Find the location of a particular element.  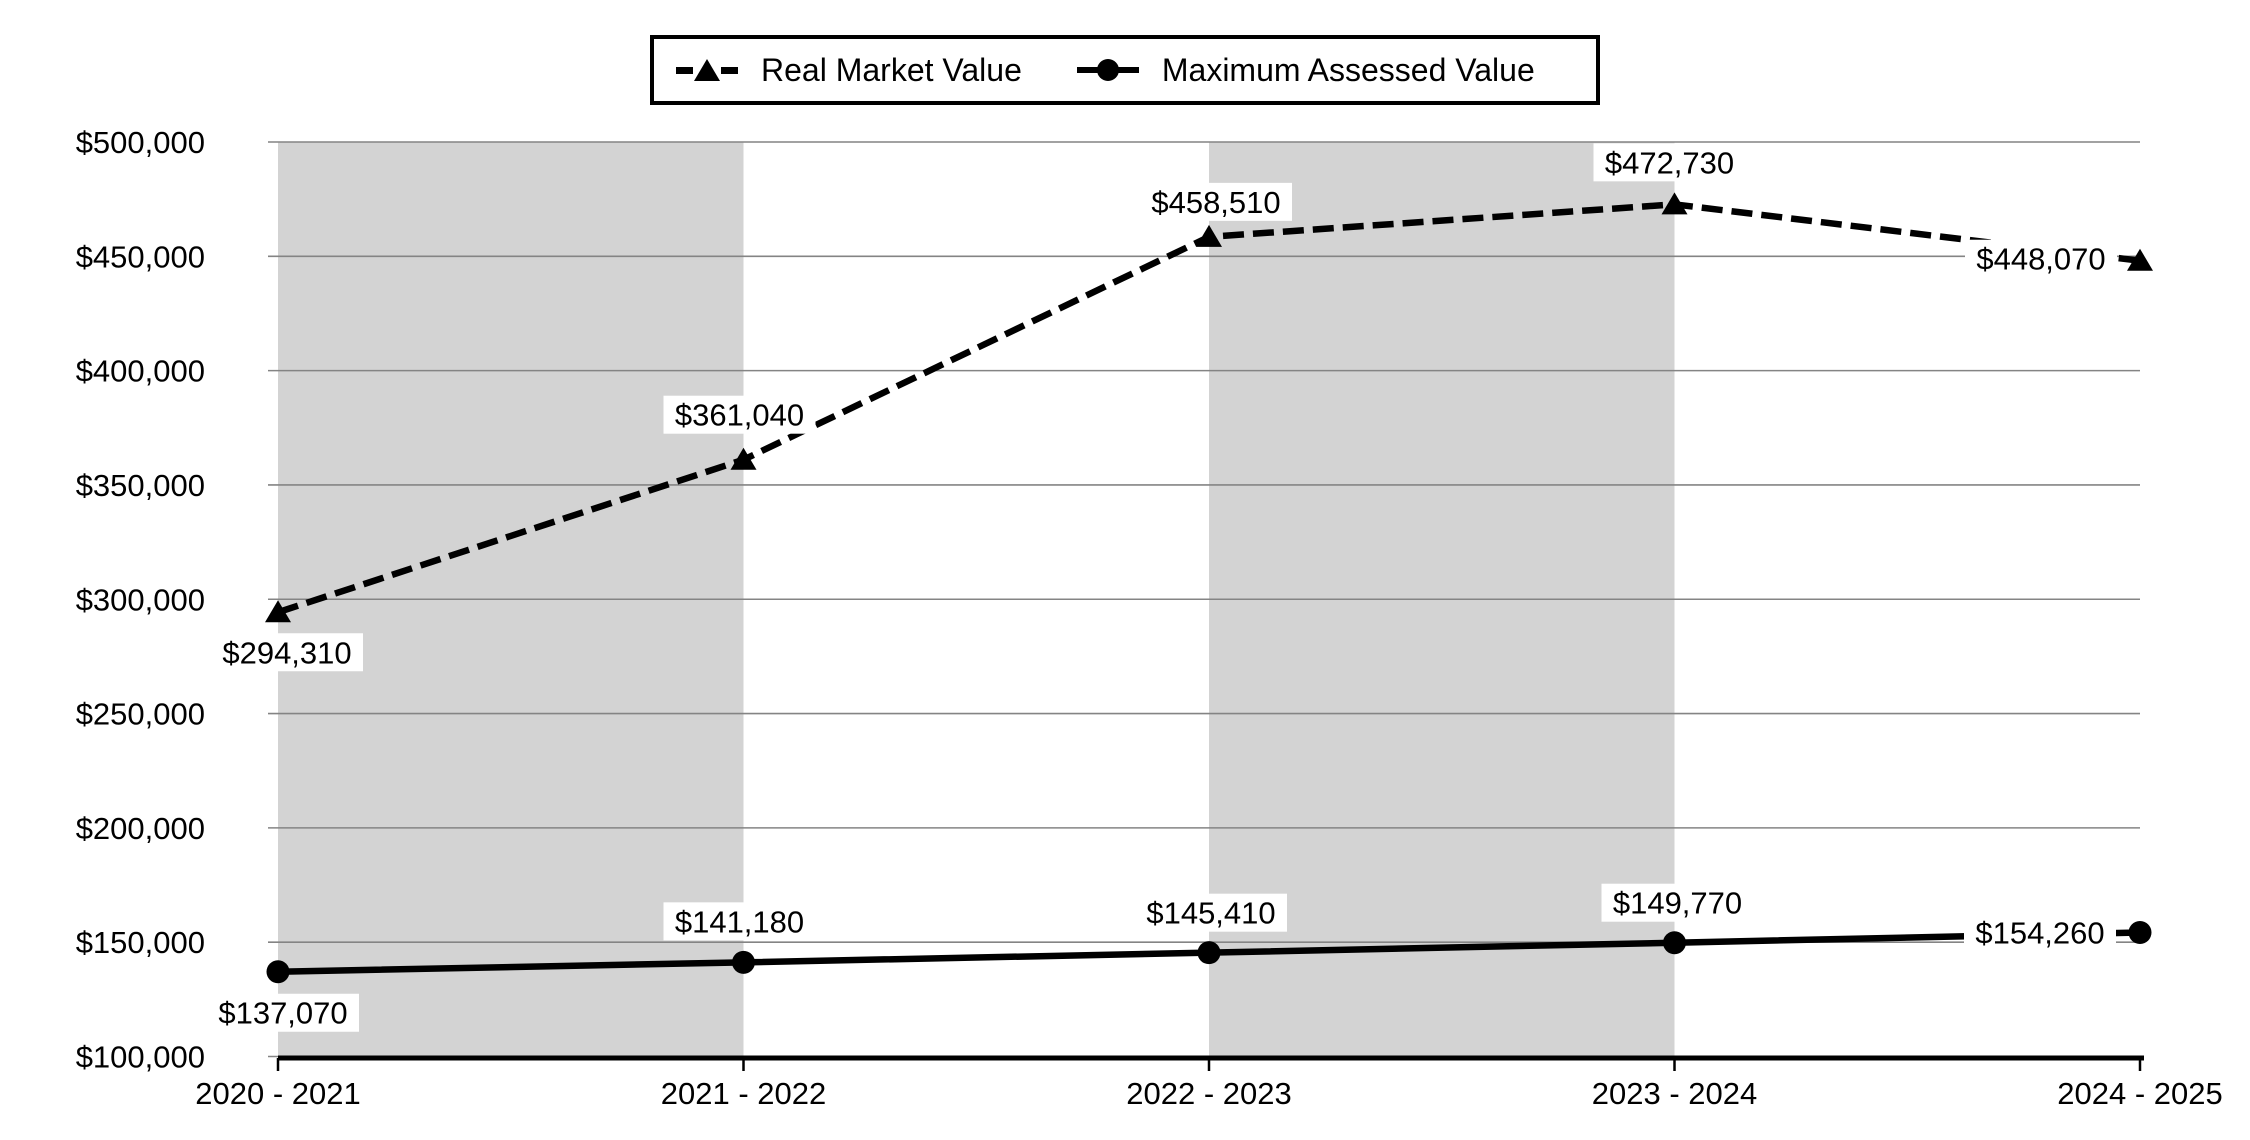

data-label: $361,040 is located at coordinates (739, 415).